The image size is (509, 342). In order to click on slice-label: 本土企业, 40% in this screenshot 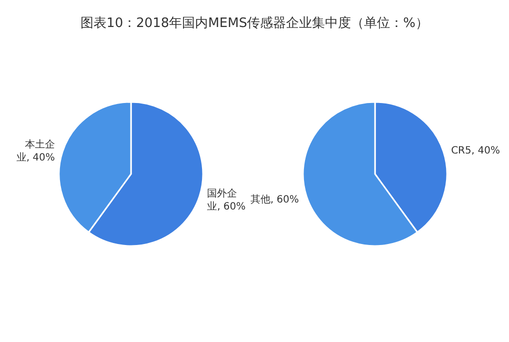, I will do `click(35, 151)`.